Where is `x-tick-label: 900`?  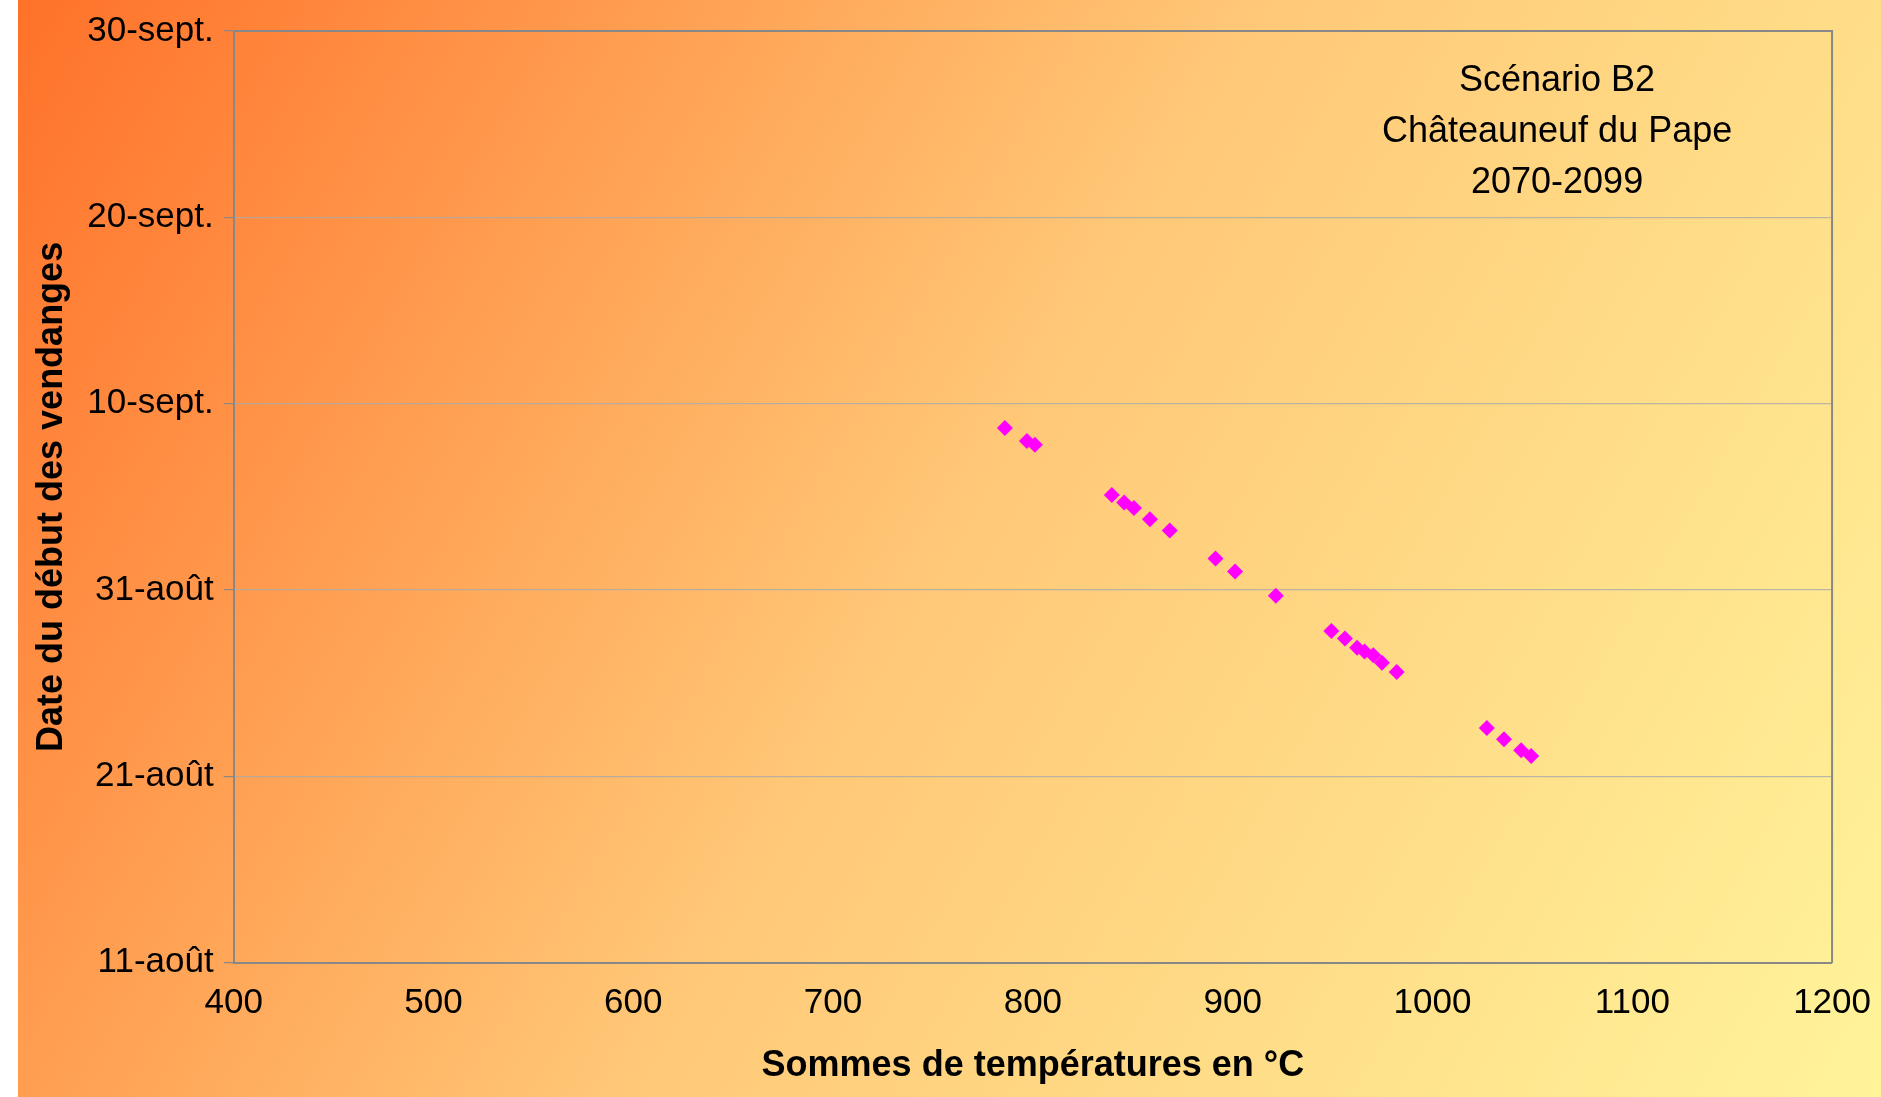
x-tick-label: 900 is located at coordinates (1232, 1001).